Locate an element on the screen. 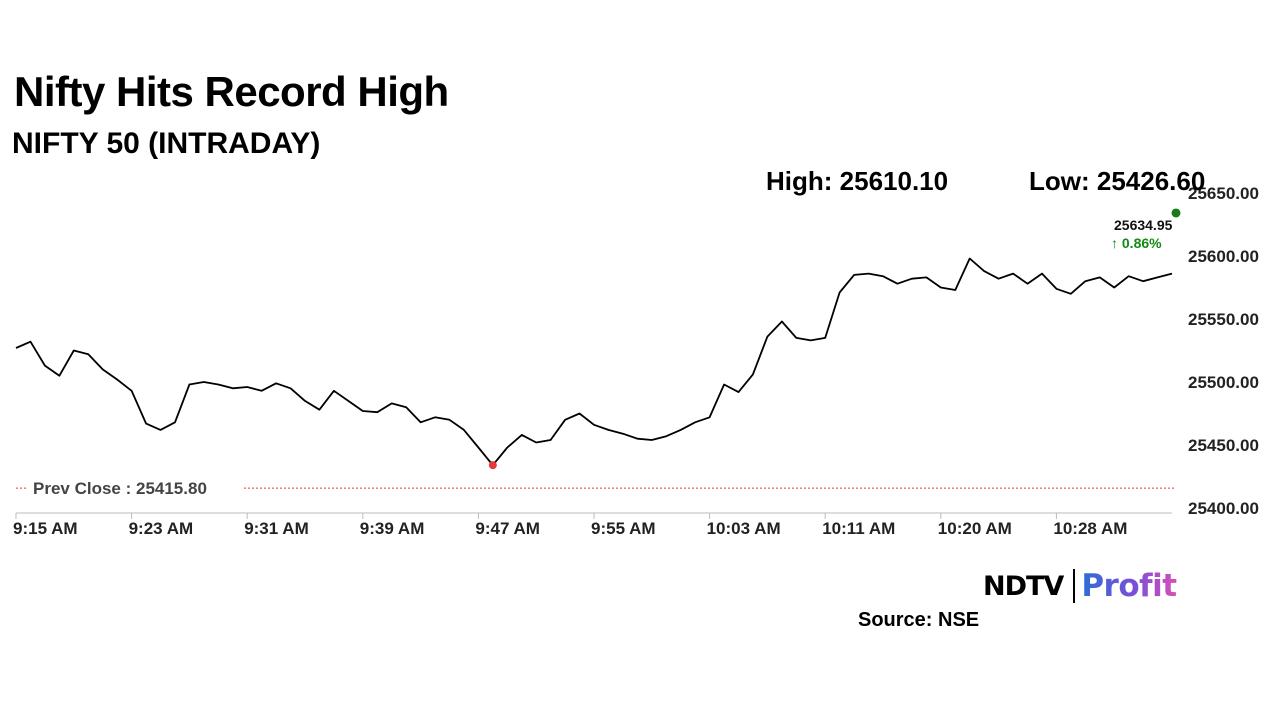 The height and width of the screenshot is (719, 1280). x-tick-label: 10:20 AM is located at coordinates (975, 528).